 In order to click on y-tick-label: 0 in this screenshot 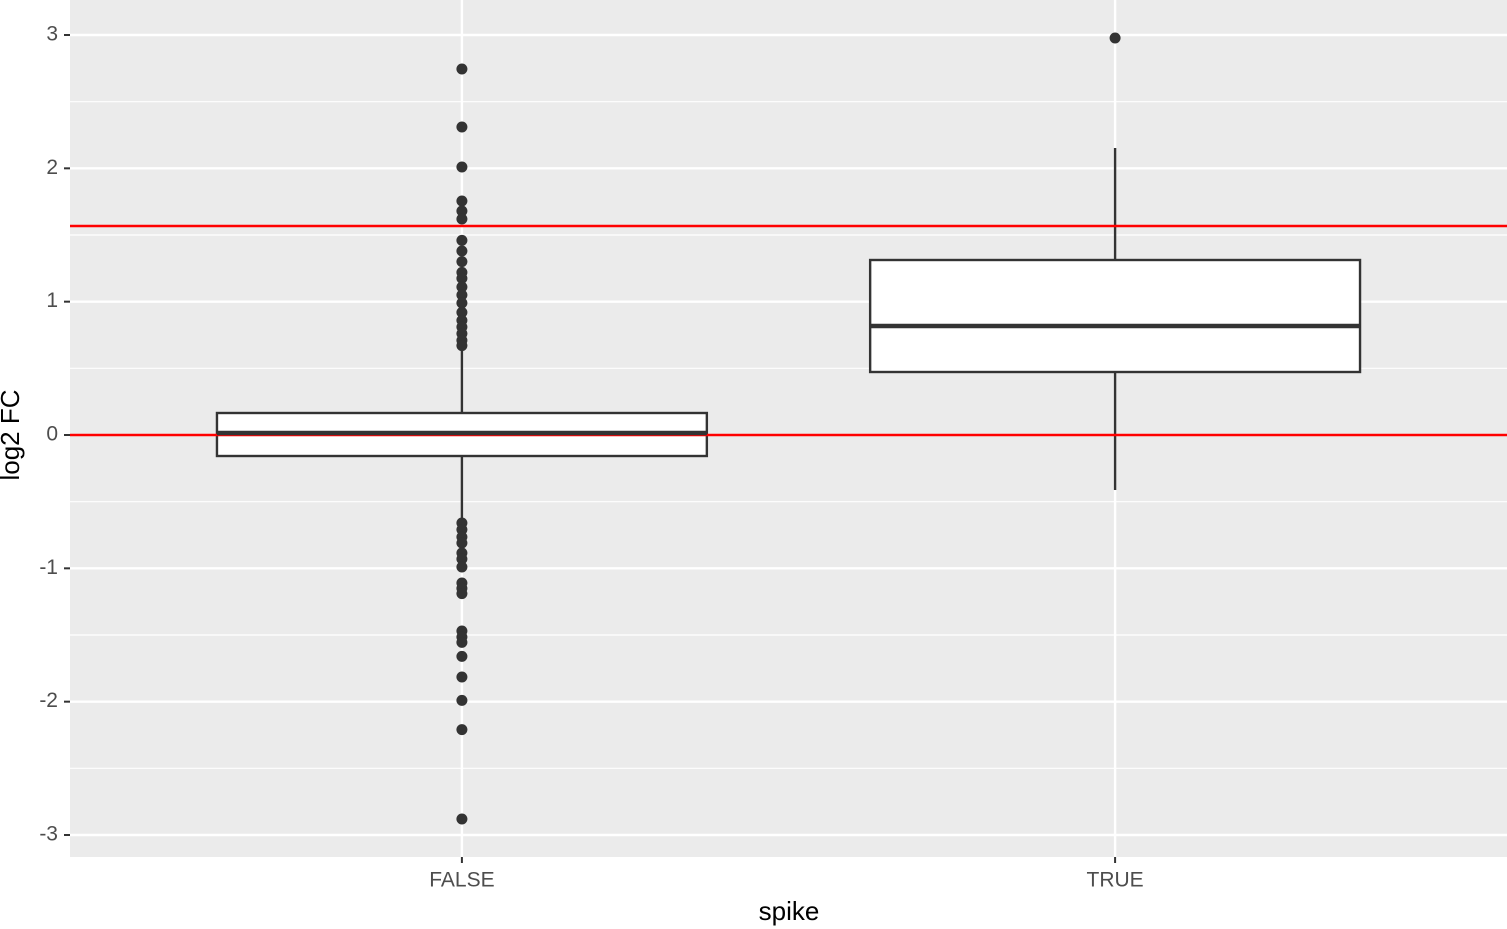, I will do `click(52, 434)`.